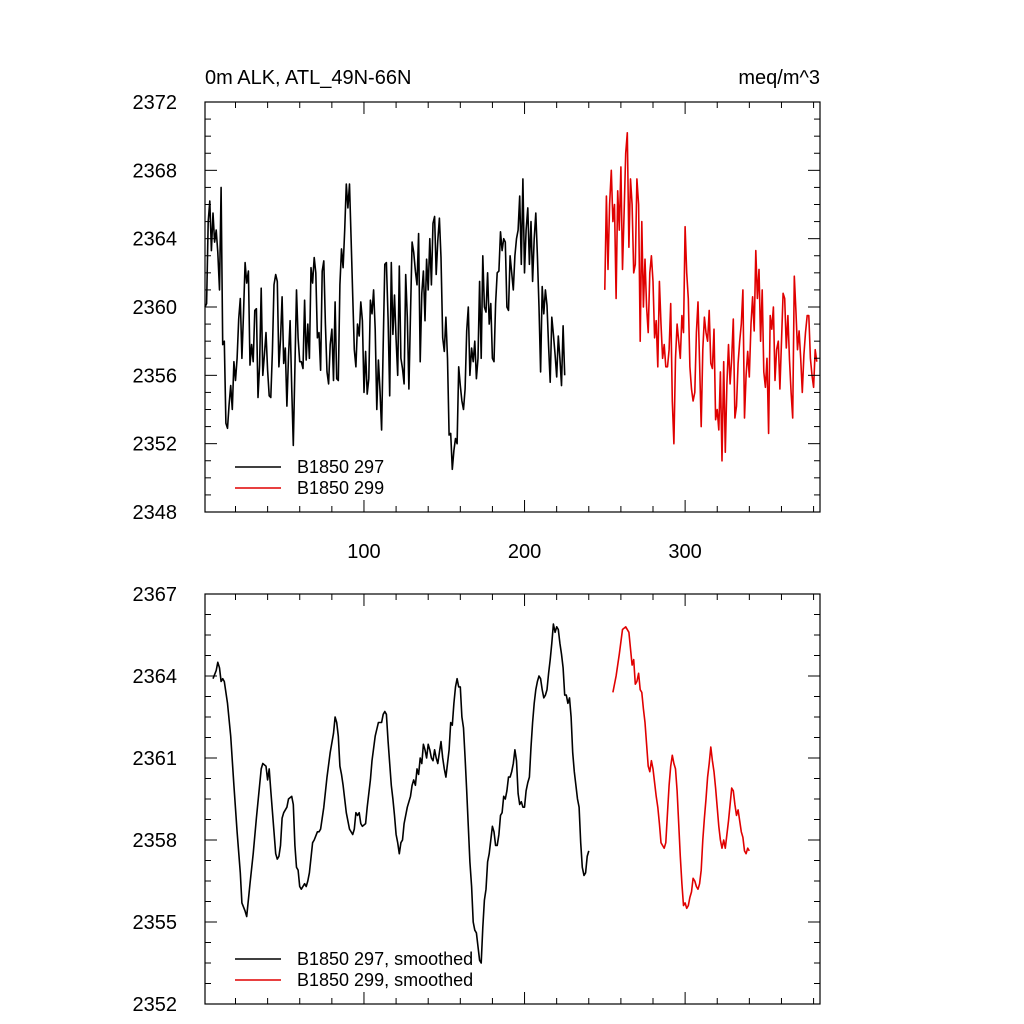 The height and width of the screenshot is (1024, 1024). What do you see at coordinates (155, 171) in the screenshot?
I see `y-tick-label: 2368` at bounding box center [155, 171].